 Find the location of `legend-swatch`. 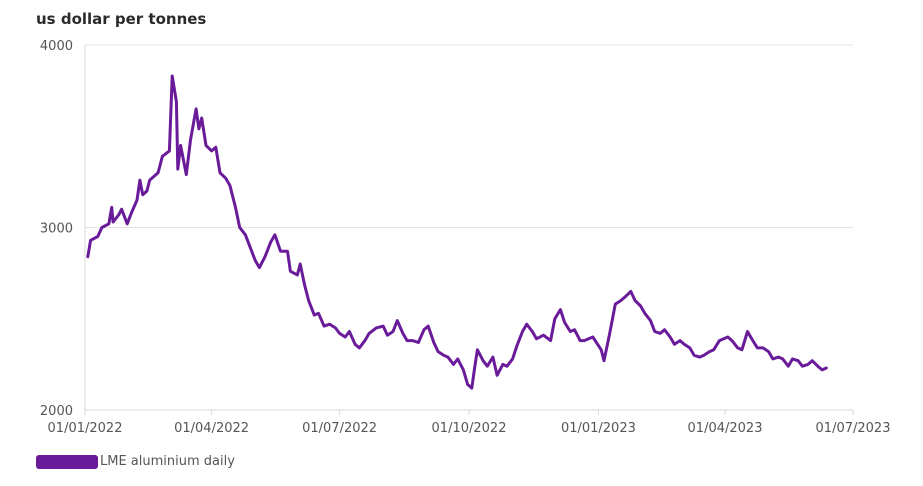

legend-swatch is located at coordinates (67, 461).